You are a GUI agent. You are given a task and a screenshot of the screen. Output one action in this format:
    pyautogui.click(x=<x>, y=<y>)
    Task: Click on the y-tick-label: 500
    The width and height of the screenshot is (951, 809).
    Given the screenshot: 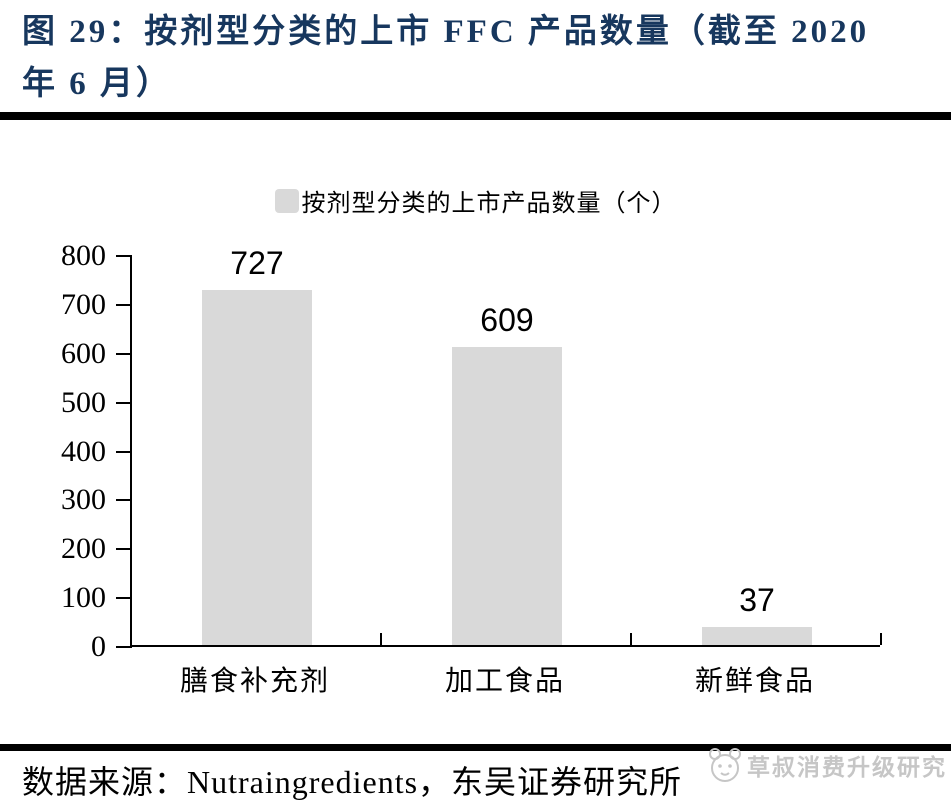 What is the action you would take?
    pyautogui.click(x=83, y=402)
    